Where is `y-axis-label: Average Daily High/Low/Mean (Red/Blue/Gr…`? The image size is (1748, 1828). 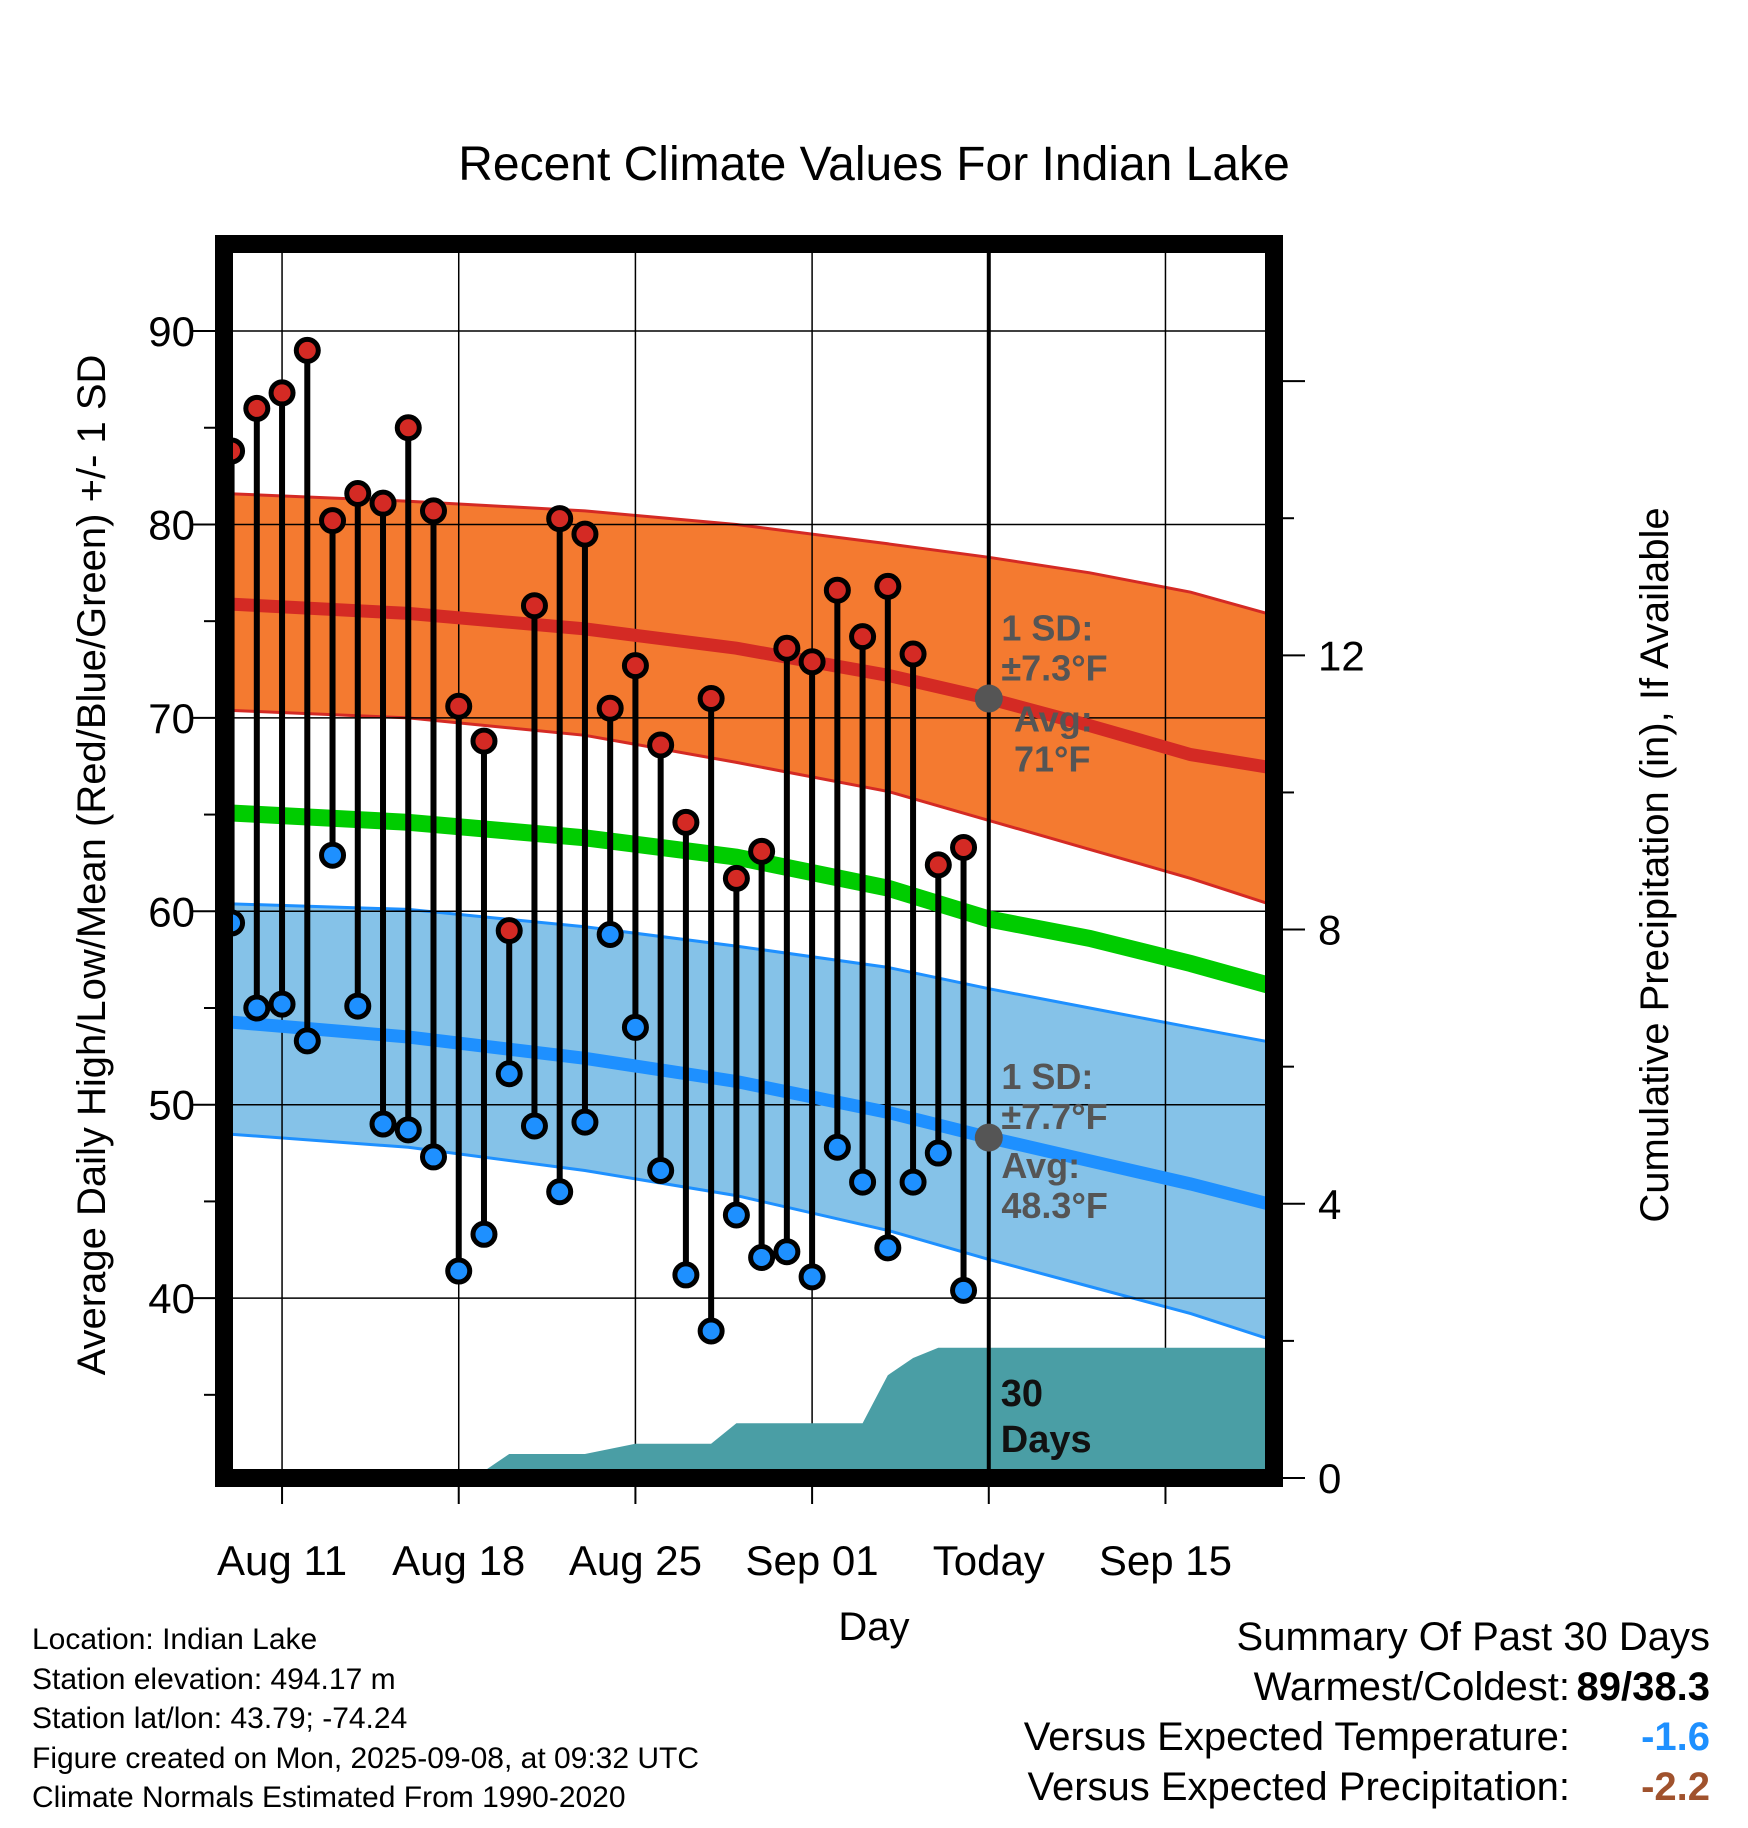 y-axis-label: Average Daily High/Low/Mean (Red/Blue/Gr… is located at coordinates (92, 865).